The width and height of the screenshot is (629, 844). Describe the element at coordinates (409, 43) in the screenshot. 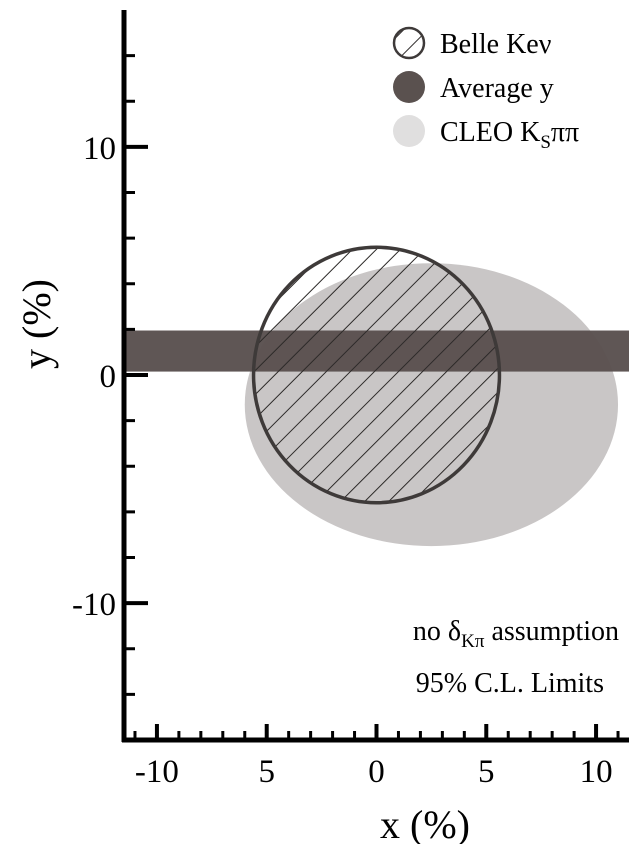

I see `legend-swatch-belle` at that location.